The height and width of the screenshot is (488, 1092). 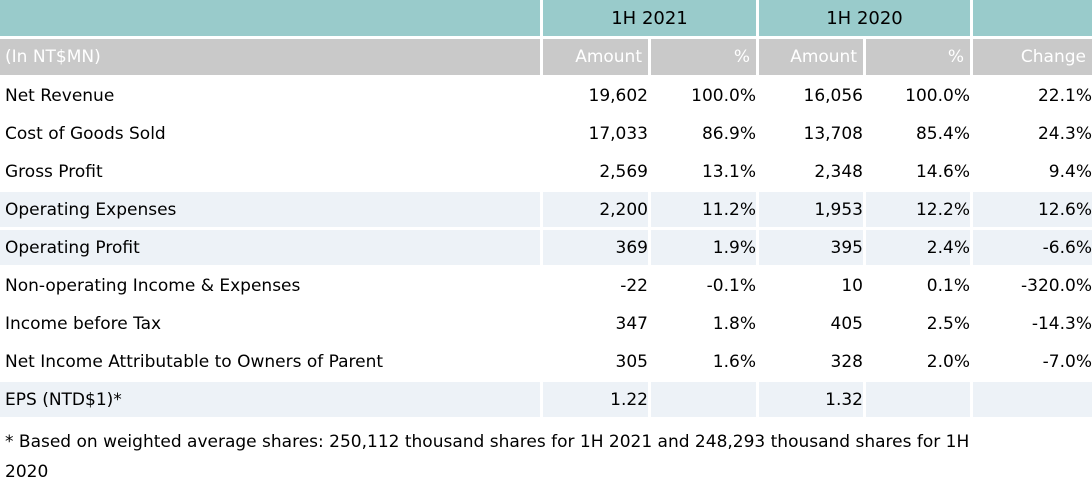 I want to click on row-eps: EPS (NTD$1)* 1.22 1.32, so click(x=546, y=401).